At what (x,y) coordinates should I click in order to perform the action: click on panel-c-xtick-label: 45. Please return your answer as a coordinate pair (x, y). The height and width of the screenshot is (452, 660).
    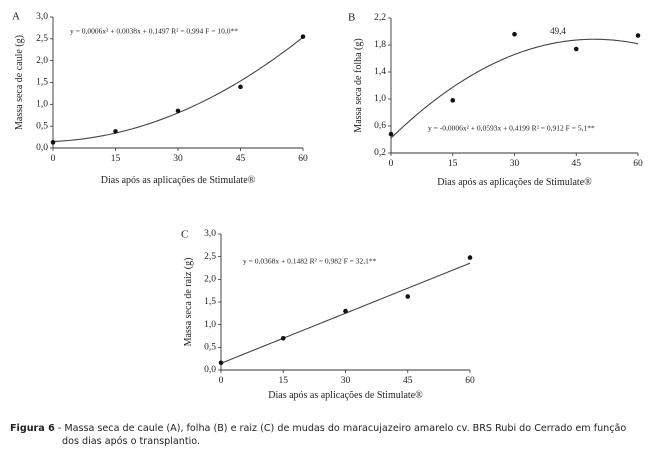
    Looking at the image, I should click on (408, 381).